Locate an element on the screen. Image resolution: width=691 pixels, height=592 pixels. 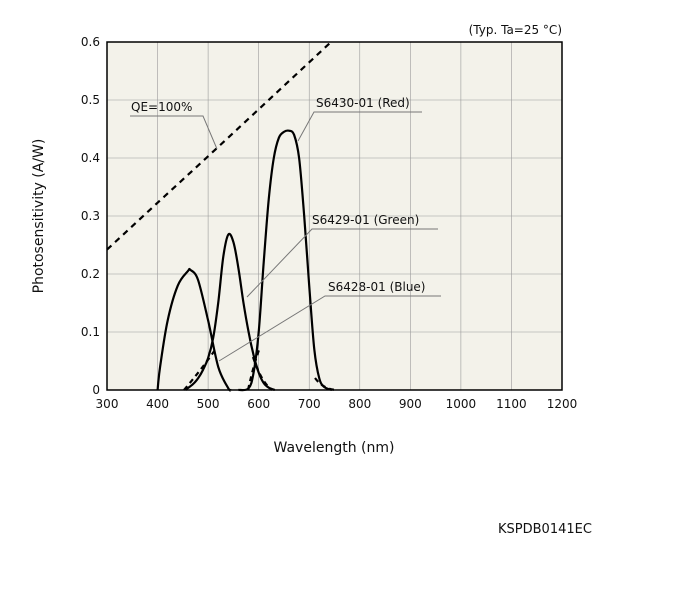
green-series-label: S6429-01 (Green) is located at coordinates (365, 220).